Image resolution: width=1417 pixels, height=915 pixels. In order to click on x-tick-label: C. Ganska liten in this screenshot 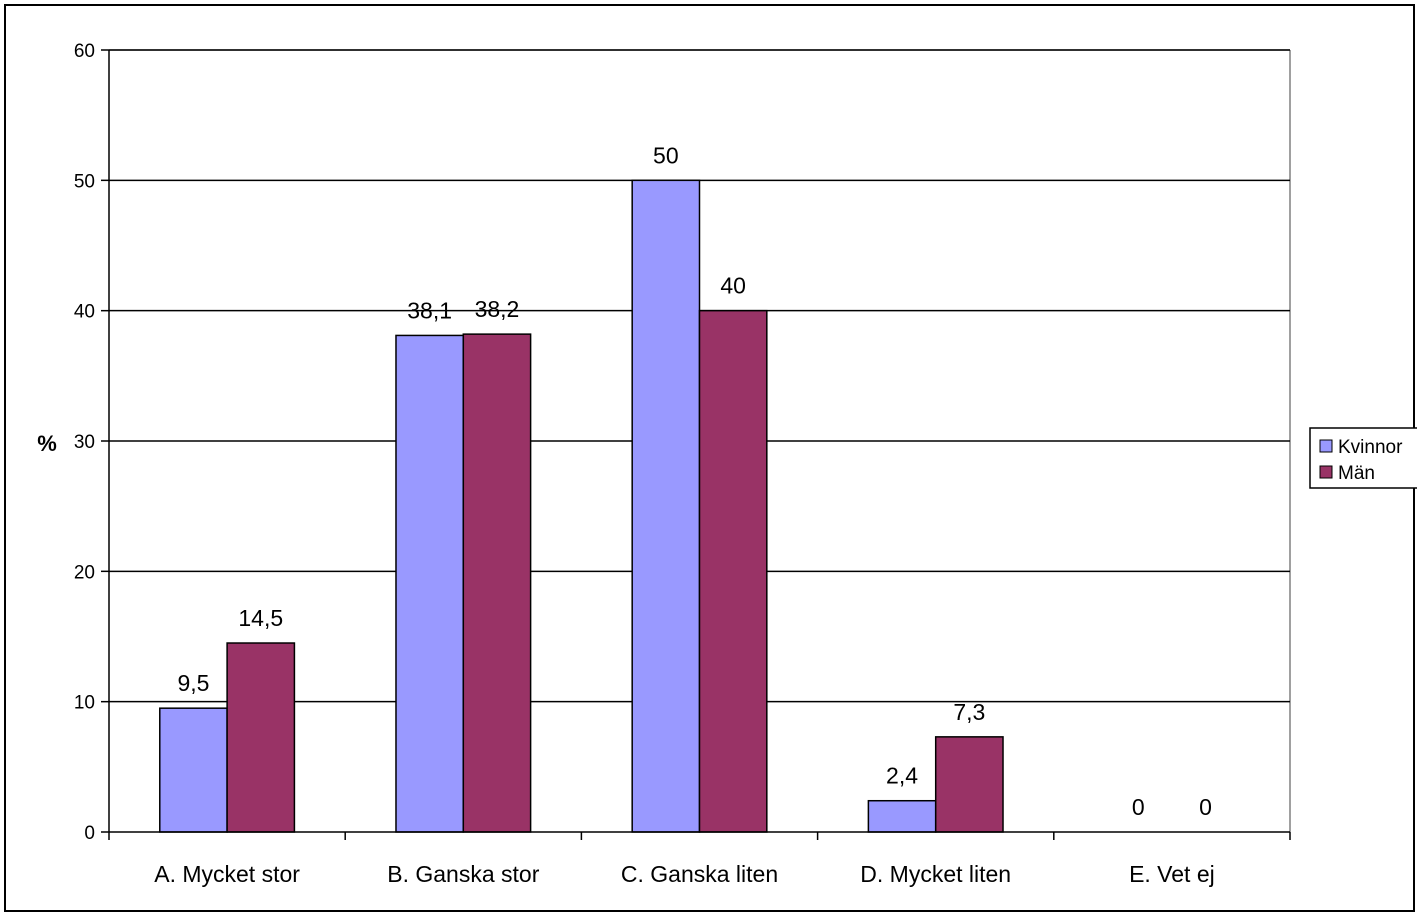, I will do `click(699, 874)`.